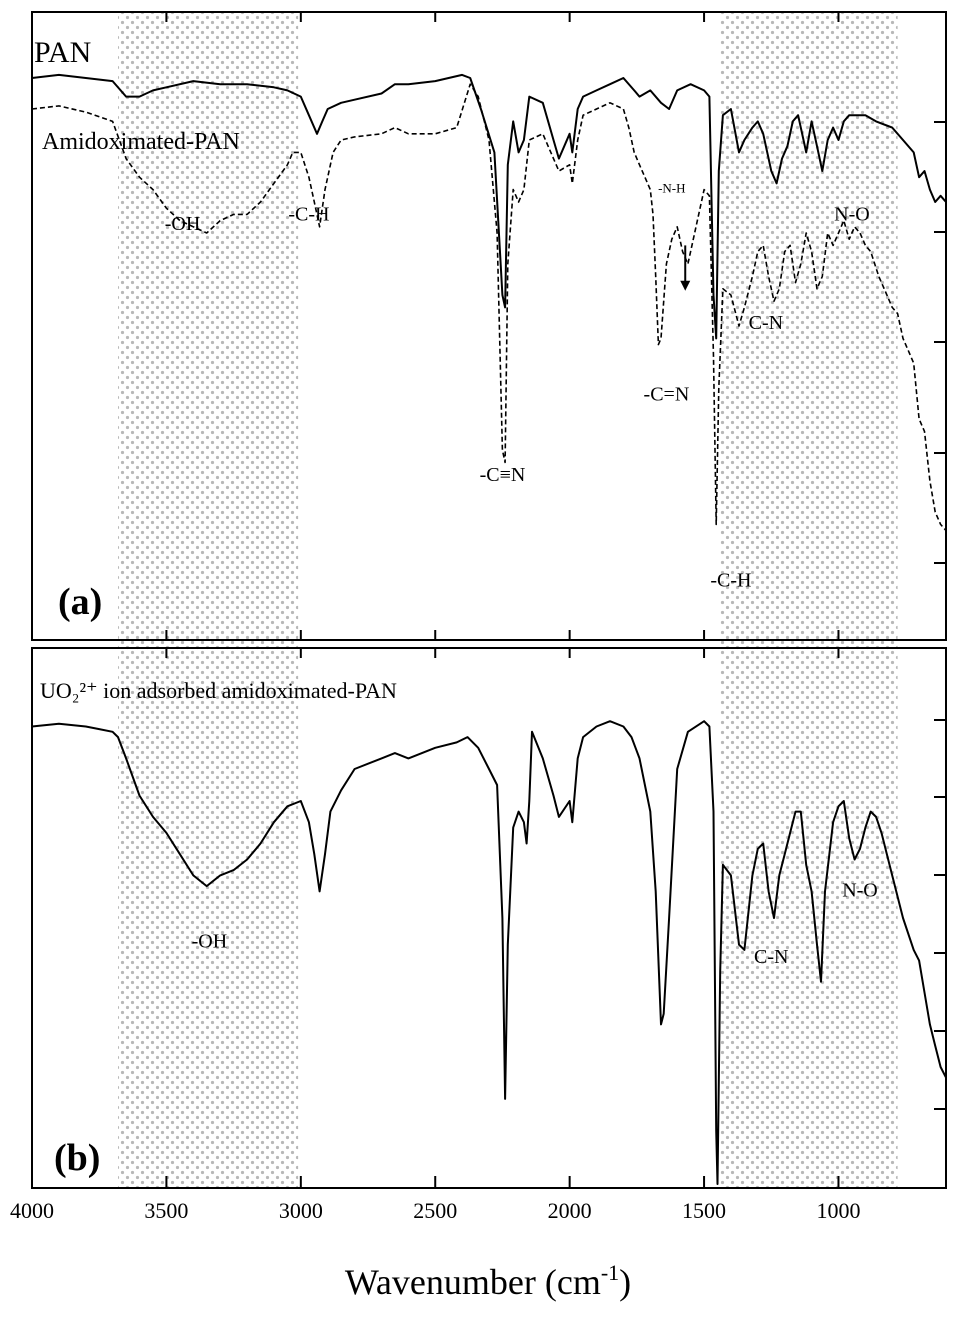 This screenshot has height=1320, width=968. What do you see at coordinates (32, 1210) in the screenshot?
I see `x-tick-label-4000: 4000` at bounding box center [32, 1210].